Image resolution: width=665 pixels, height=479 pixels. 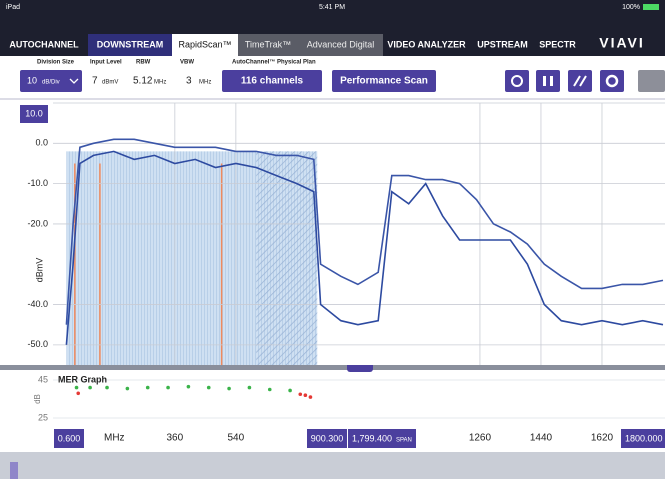 I want to click on settings-icon, so click(x=612, y=81).